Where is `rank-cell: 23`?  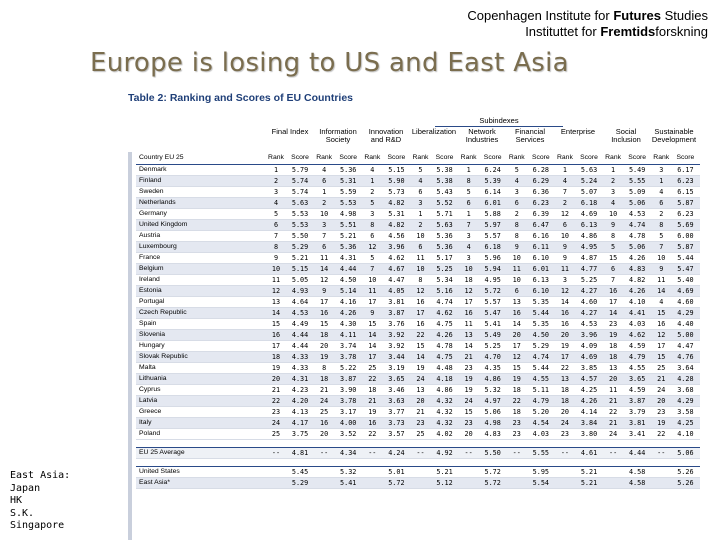
rank-cell: 23 is located at coordinates (469, 368).